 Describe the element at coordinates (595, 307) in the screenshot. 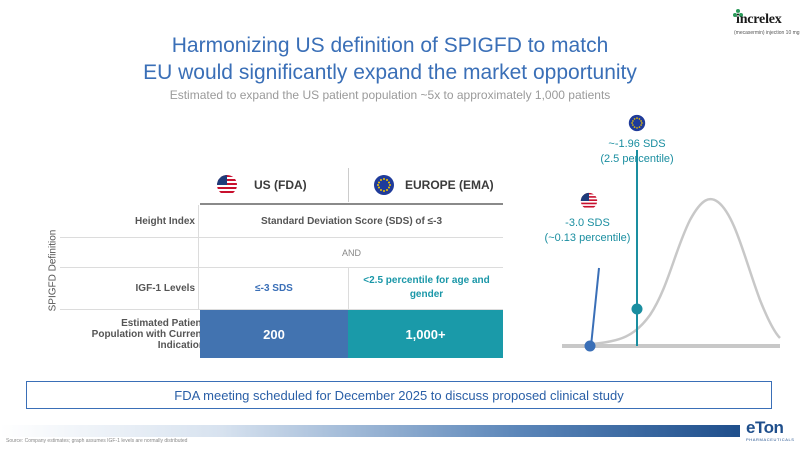

I see `us-threshold-line` at that location.